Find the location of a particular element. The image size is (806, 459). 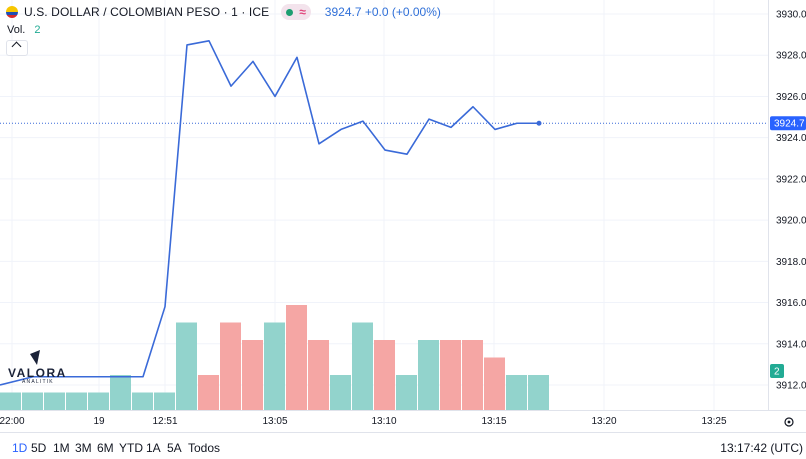

range-button-5d: 5D is located at coordinates (39, 448).